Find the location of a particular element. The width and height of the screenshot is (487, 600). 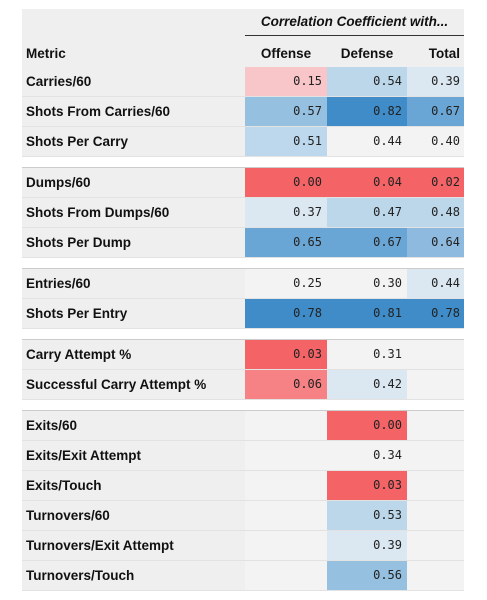

table-row: Turnovers/60 0.53 is located at coordinates (243, 516).